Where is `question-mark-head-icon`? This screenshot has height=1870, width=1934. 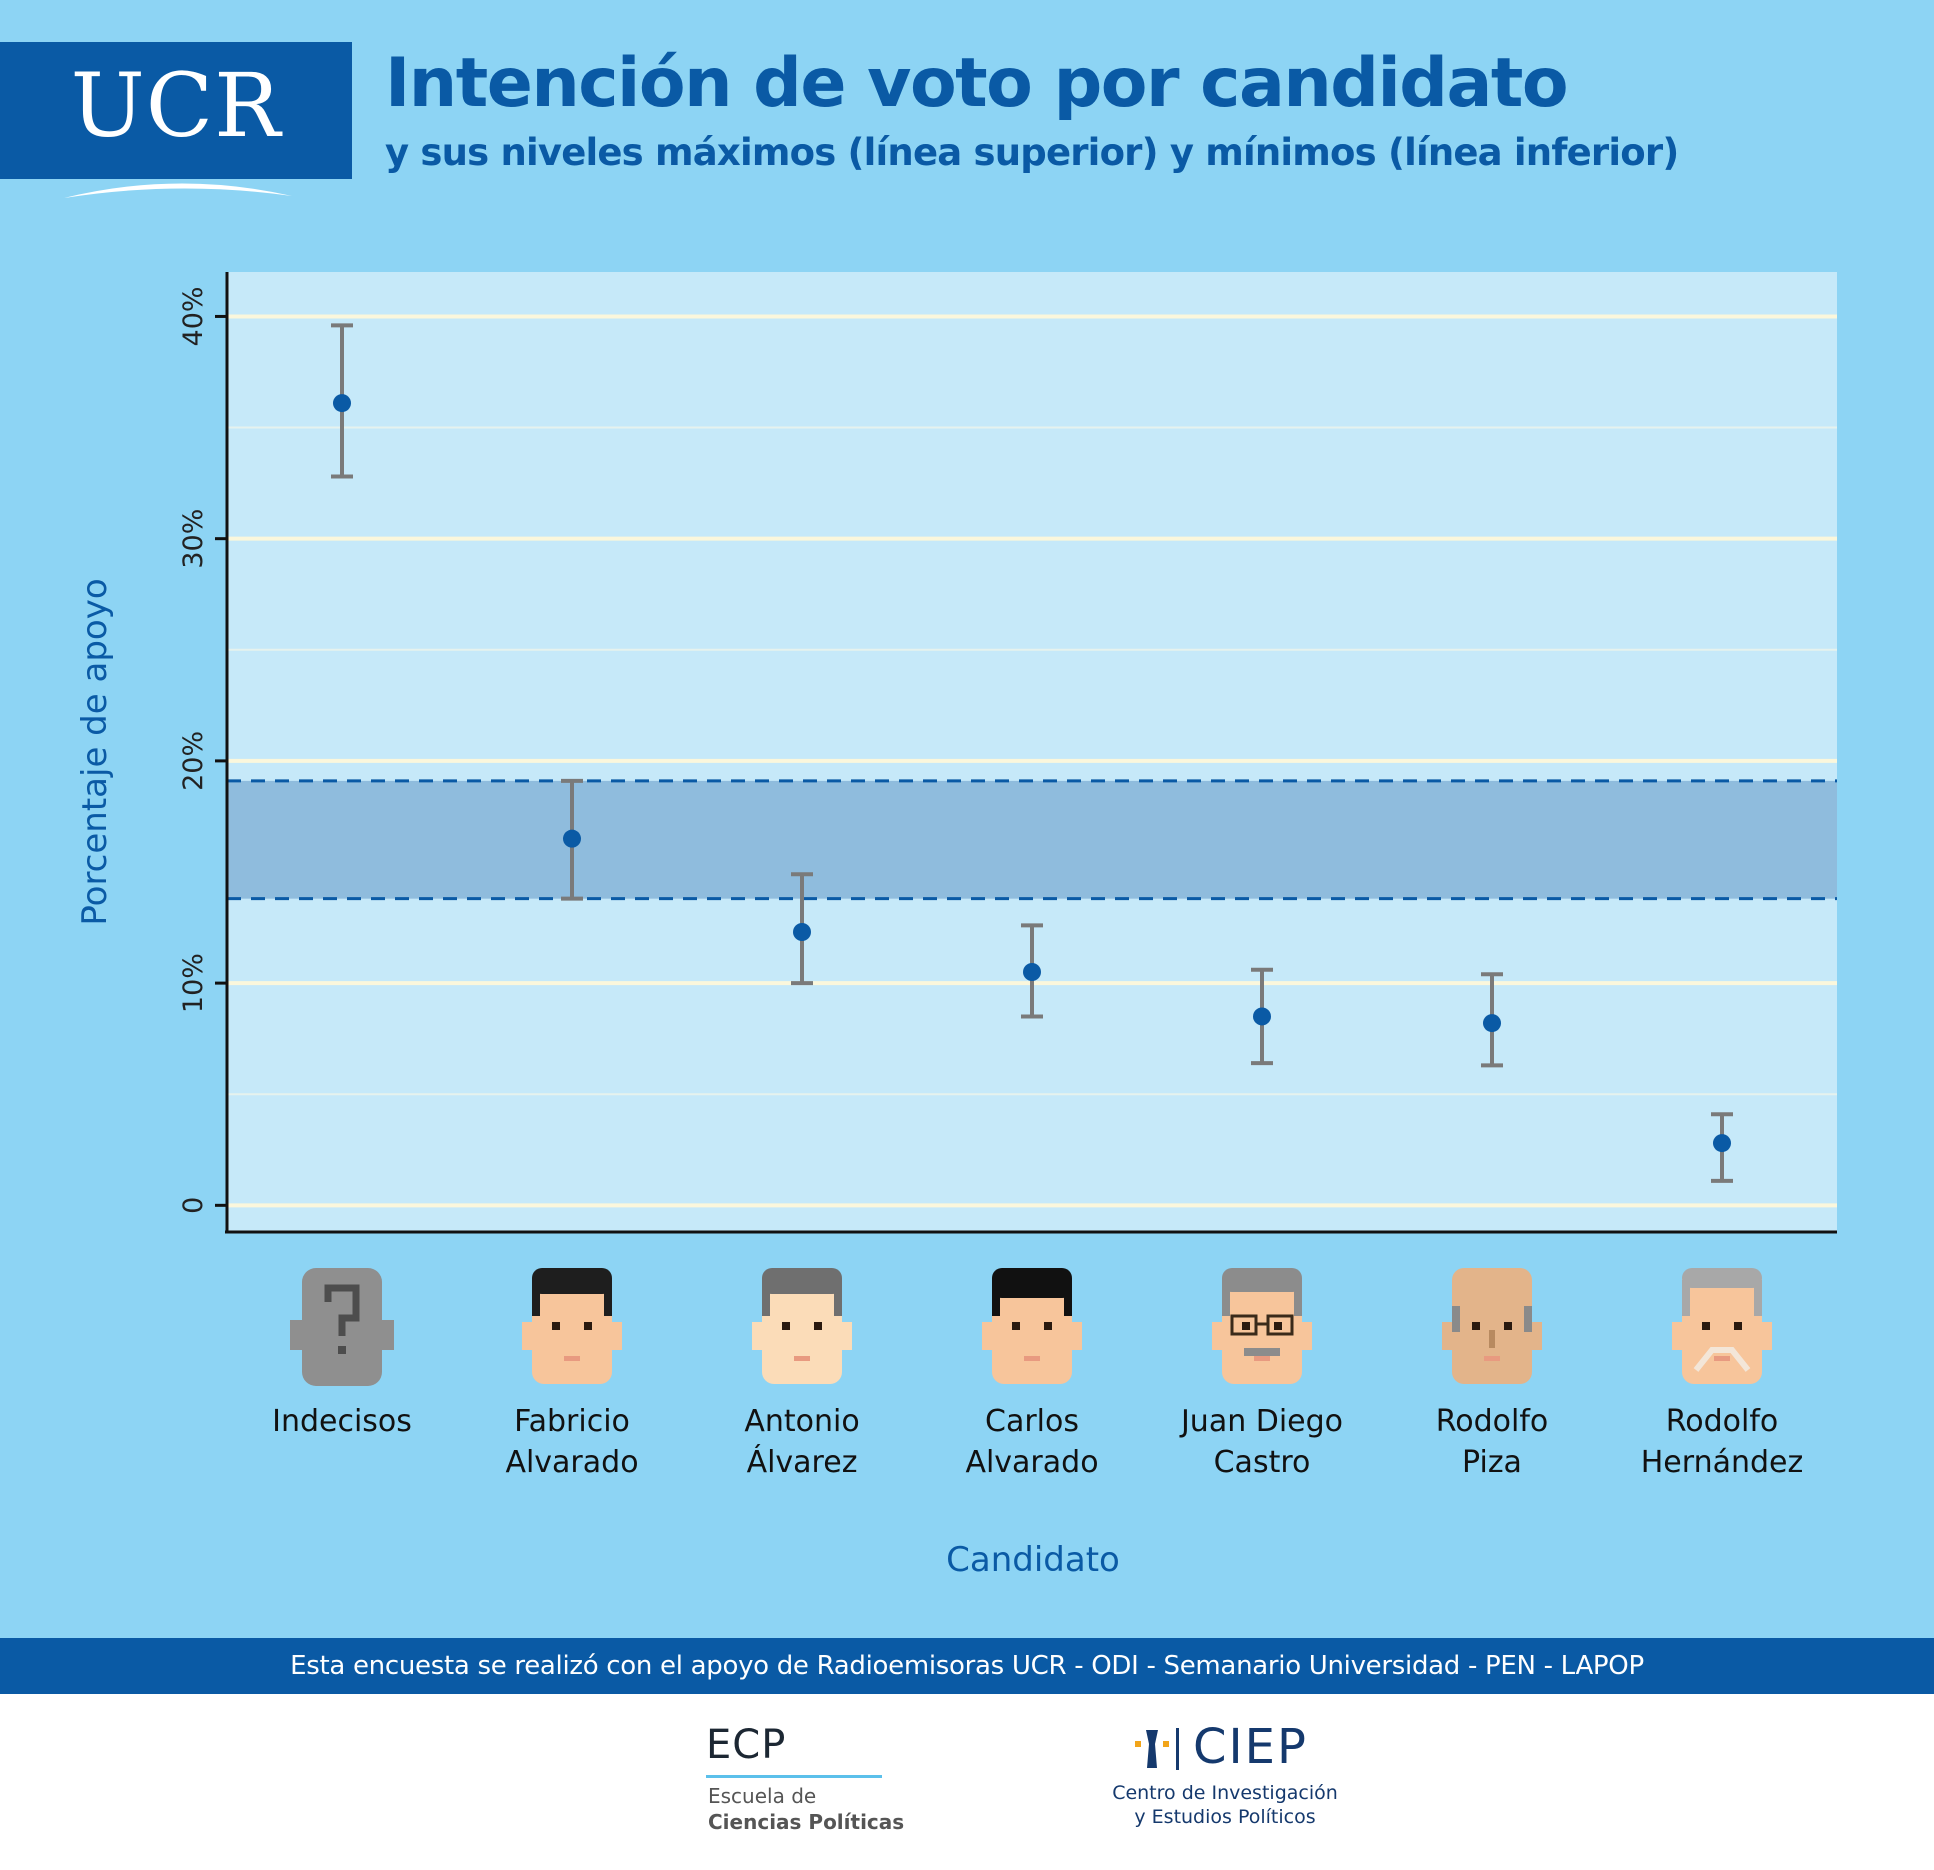 question-mark-head-icon is located at coordinates (342, 1327).